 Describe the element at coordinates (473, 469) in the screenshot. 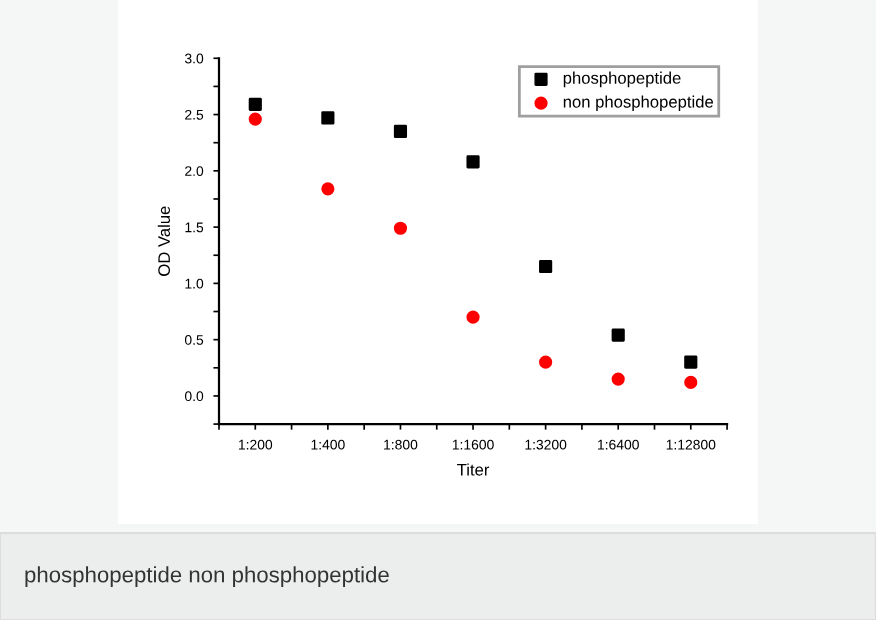

I see `x-axis-title: Titer` at that location.